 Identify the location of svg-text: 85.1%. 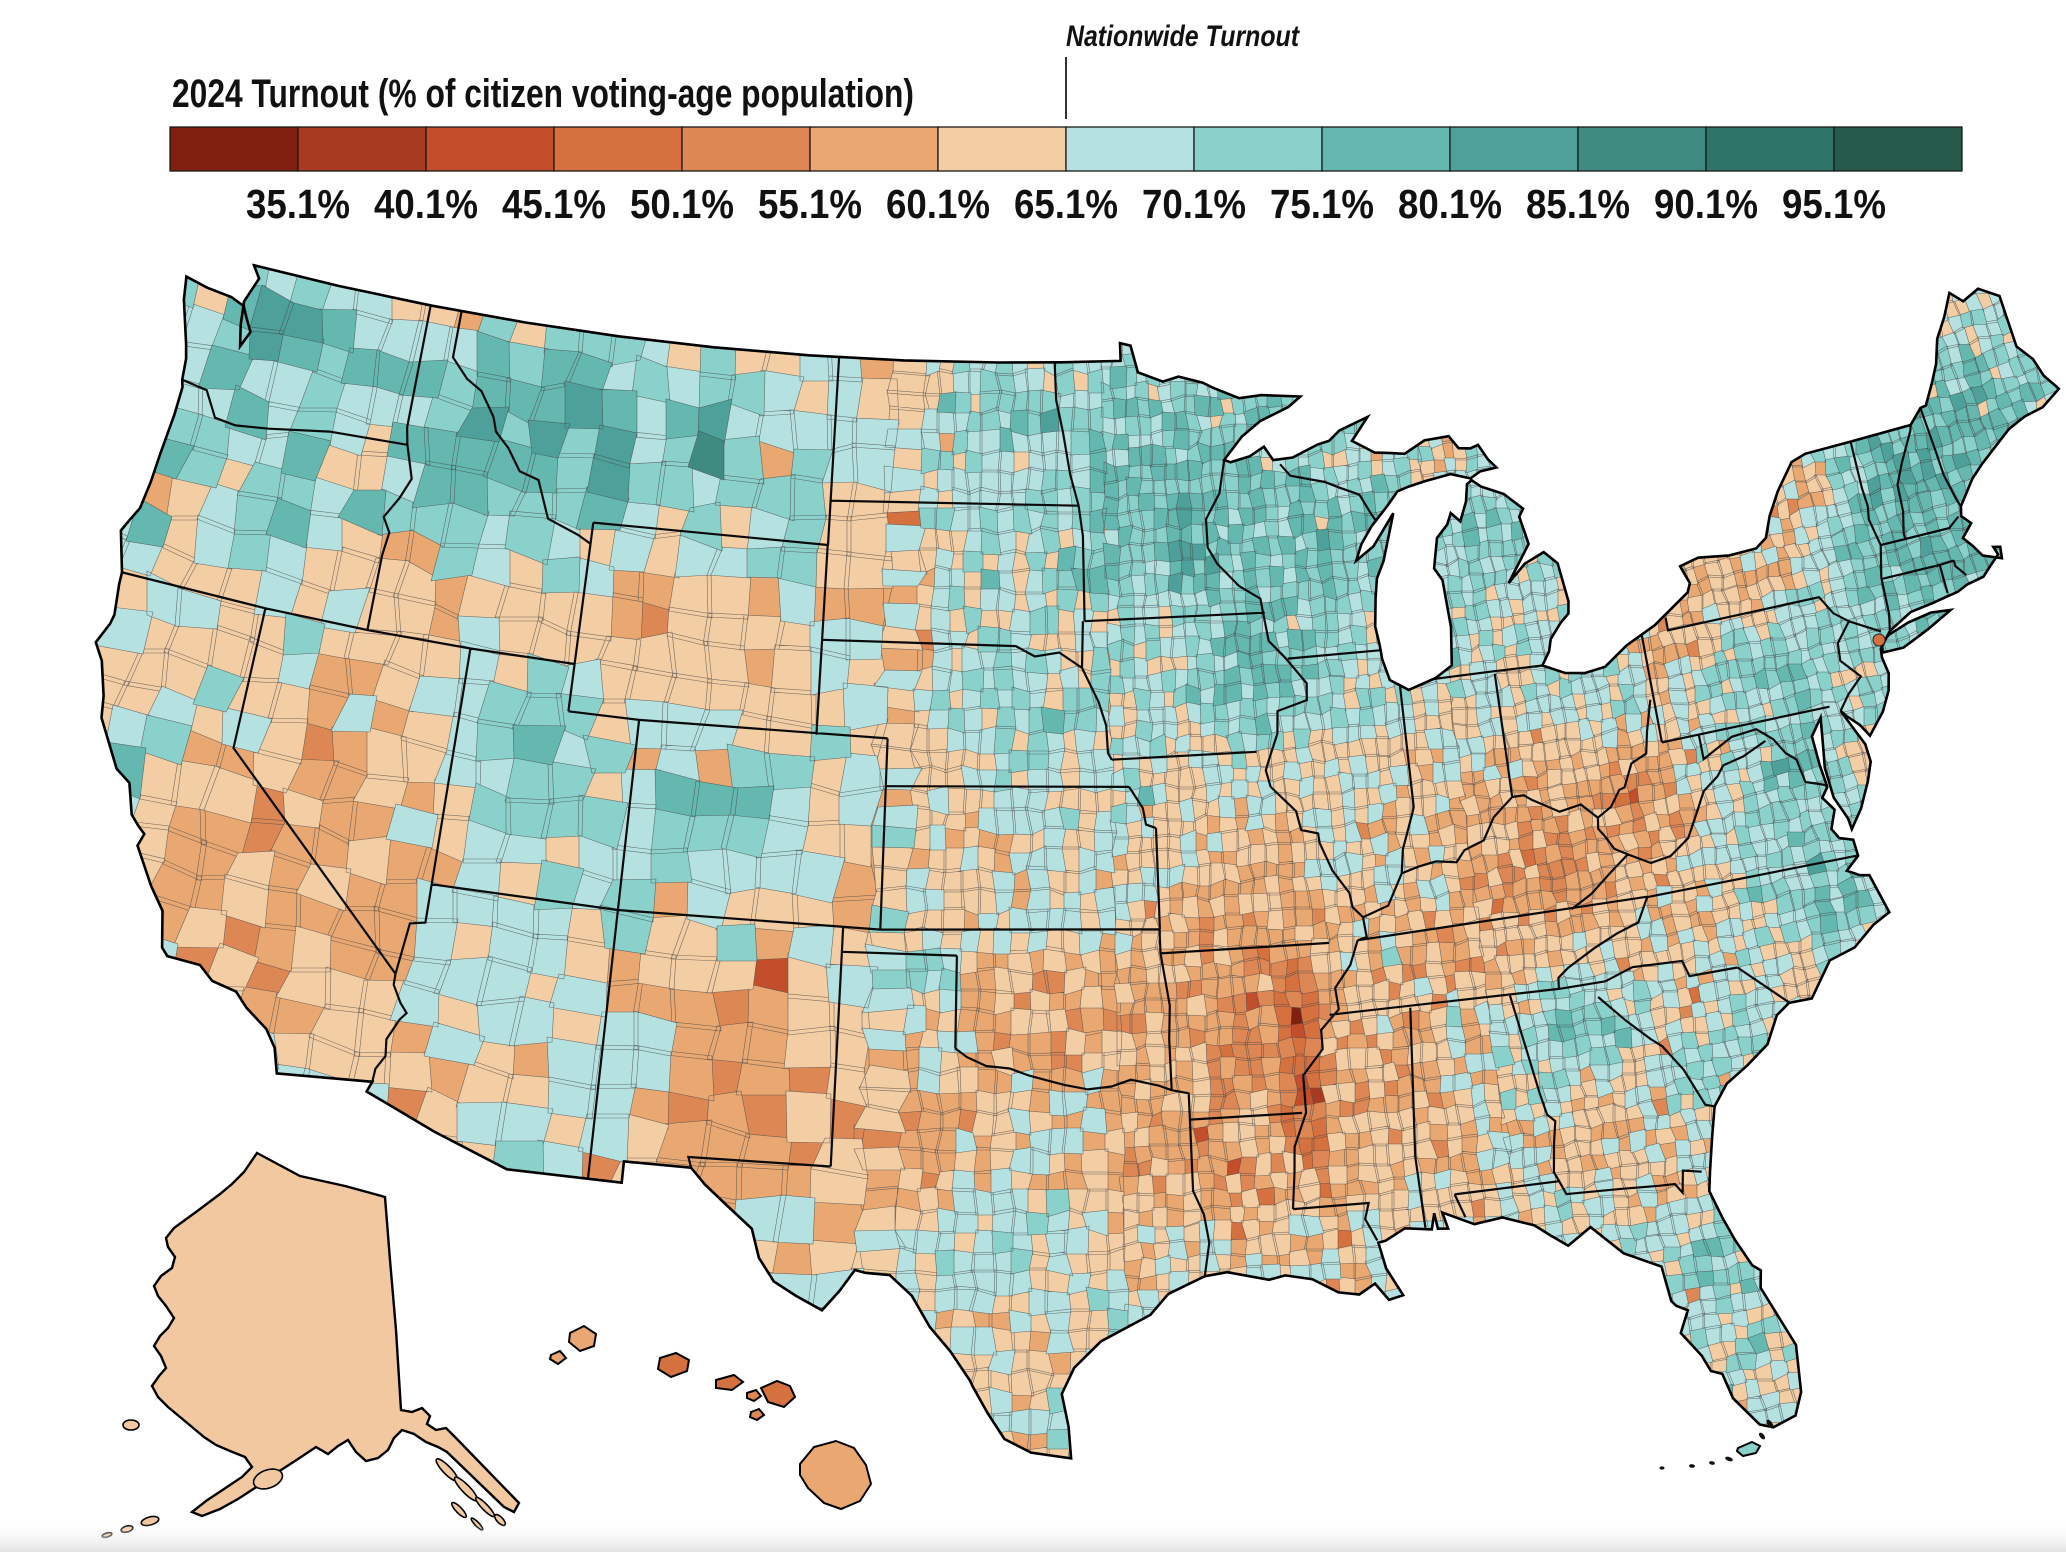
(1578, 204).